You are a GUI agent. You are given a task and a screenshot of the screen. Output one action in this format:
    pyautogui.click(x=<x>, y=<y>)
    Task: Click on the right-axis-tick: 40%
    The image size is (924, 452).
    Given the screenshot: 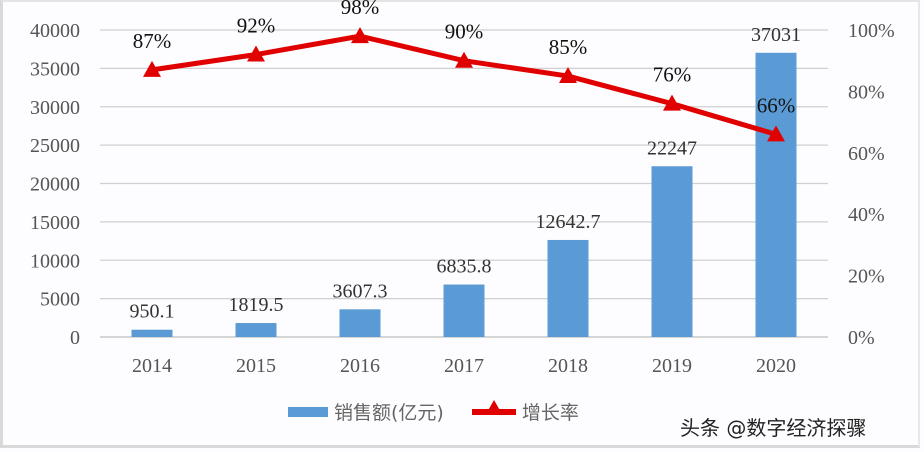 What is the action you would take?
    pyautogui.click(x=866, y=215)
    